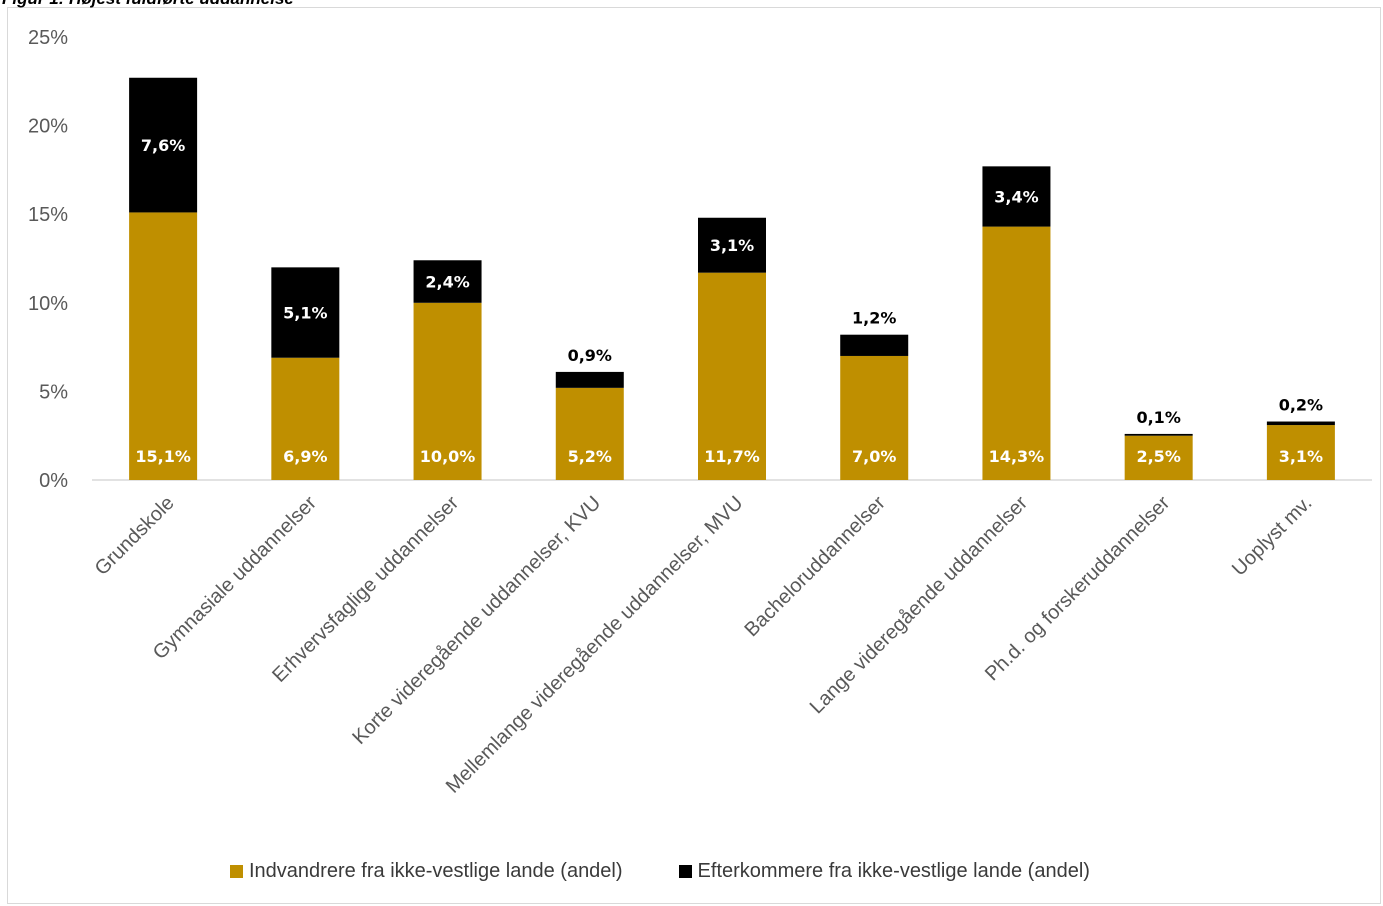 The image size is (1383, 906). I want to click on x-category-label: Uoplyst mv., so click(1272, 536).